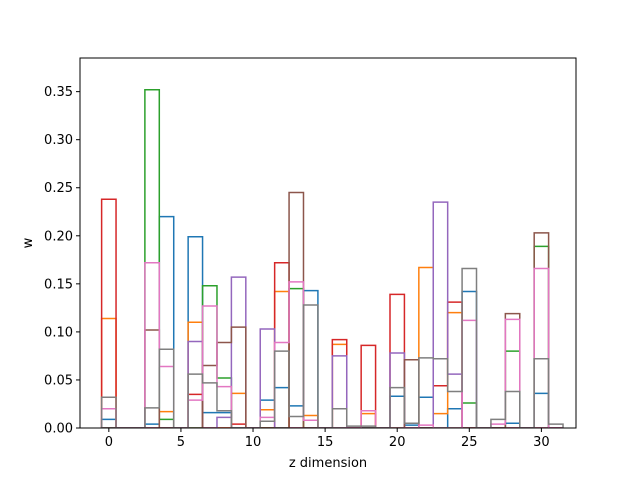 The width and height of the screenshot is (640, 480). Describe the element at coordinates (397, 442) in the screenshot. I see `x-tick-label: 20` at that location.